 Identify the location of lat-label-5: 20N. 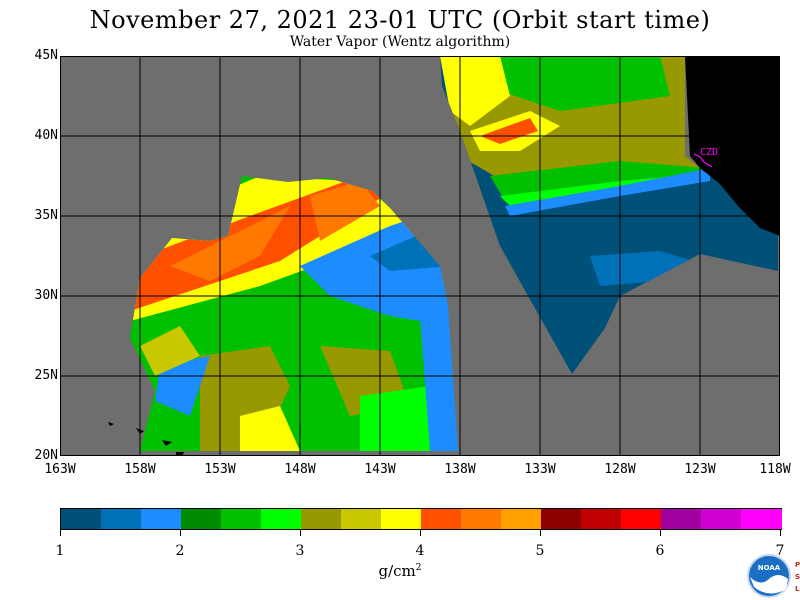
(46, 455).